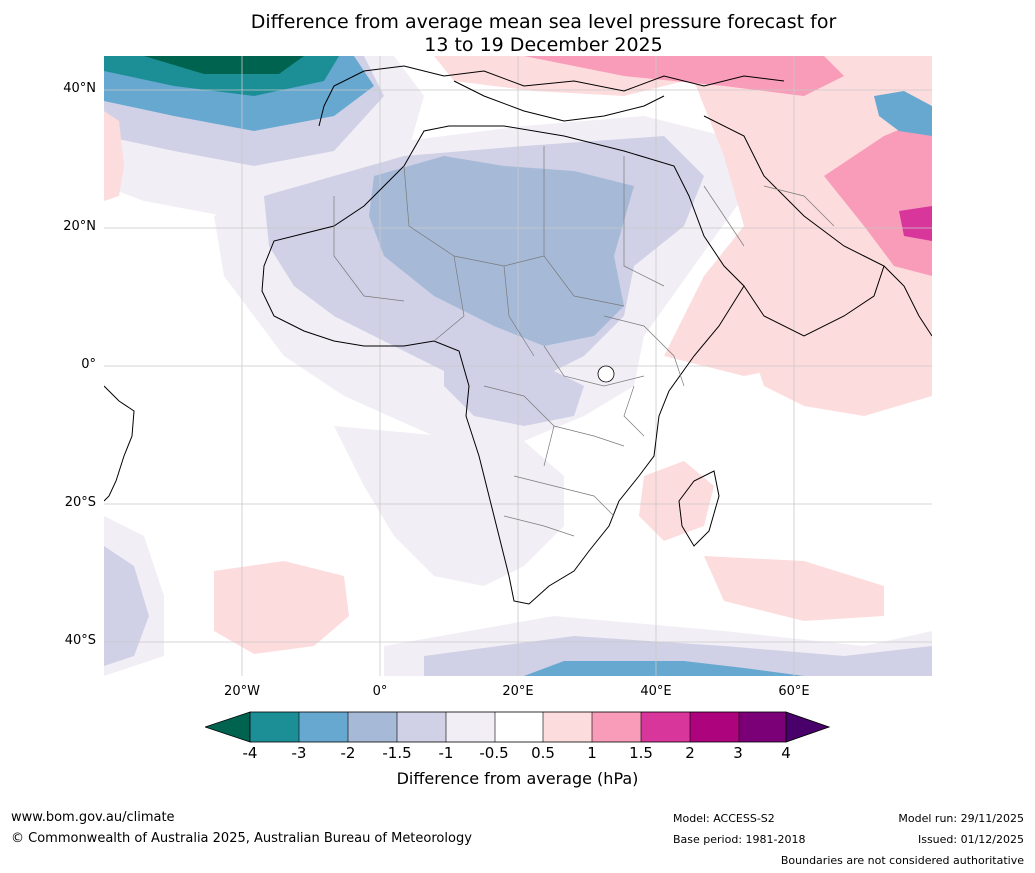  Describe the element at coordinates (348, 753) in the screenshot. I see `colorbar-tick: -2` at that location.